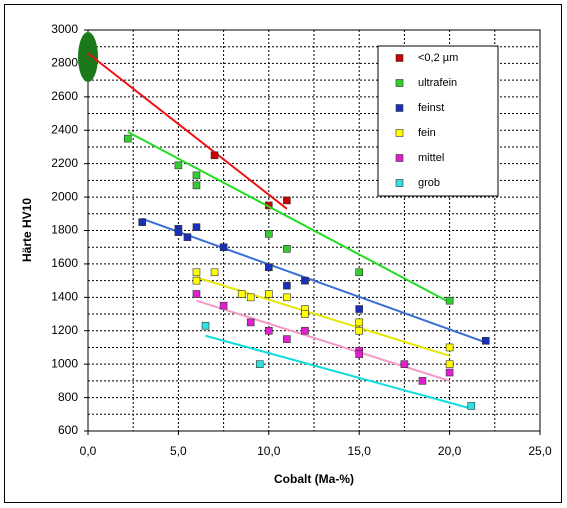 The image size is (567, 508). What do you see at coordinates (314, 479) in the screenshot?
I see `x-axis-title: Cobalt (Ma-%)` at bounding box center [314, 479].